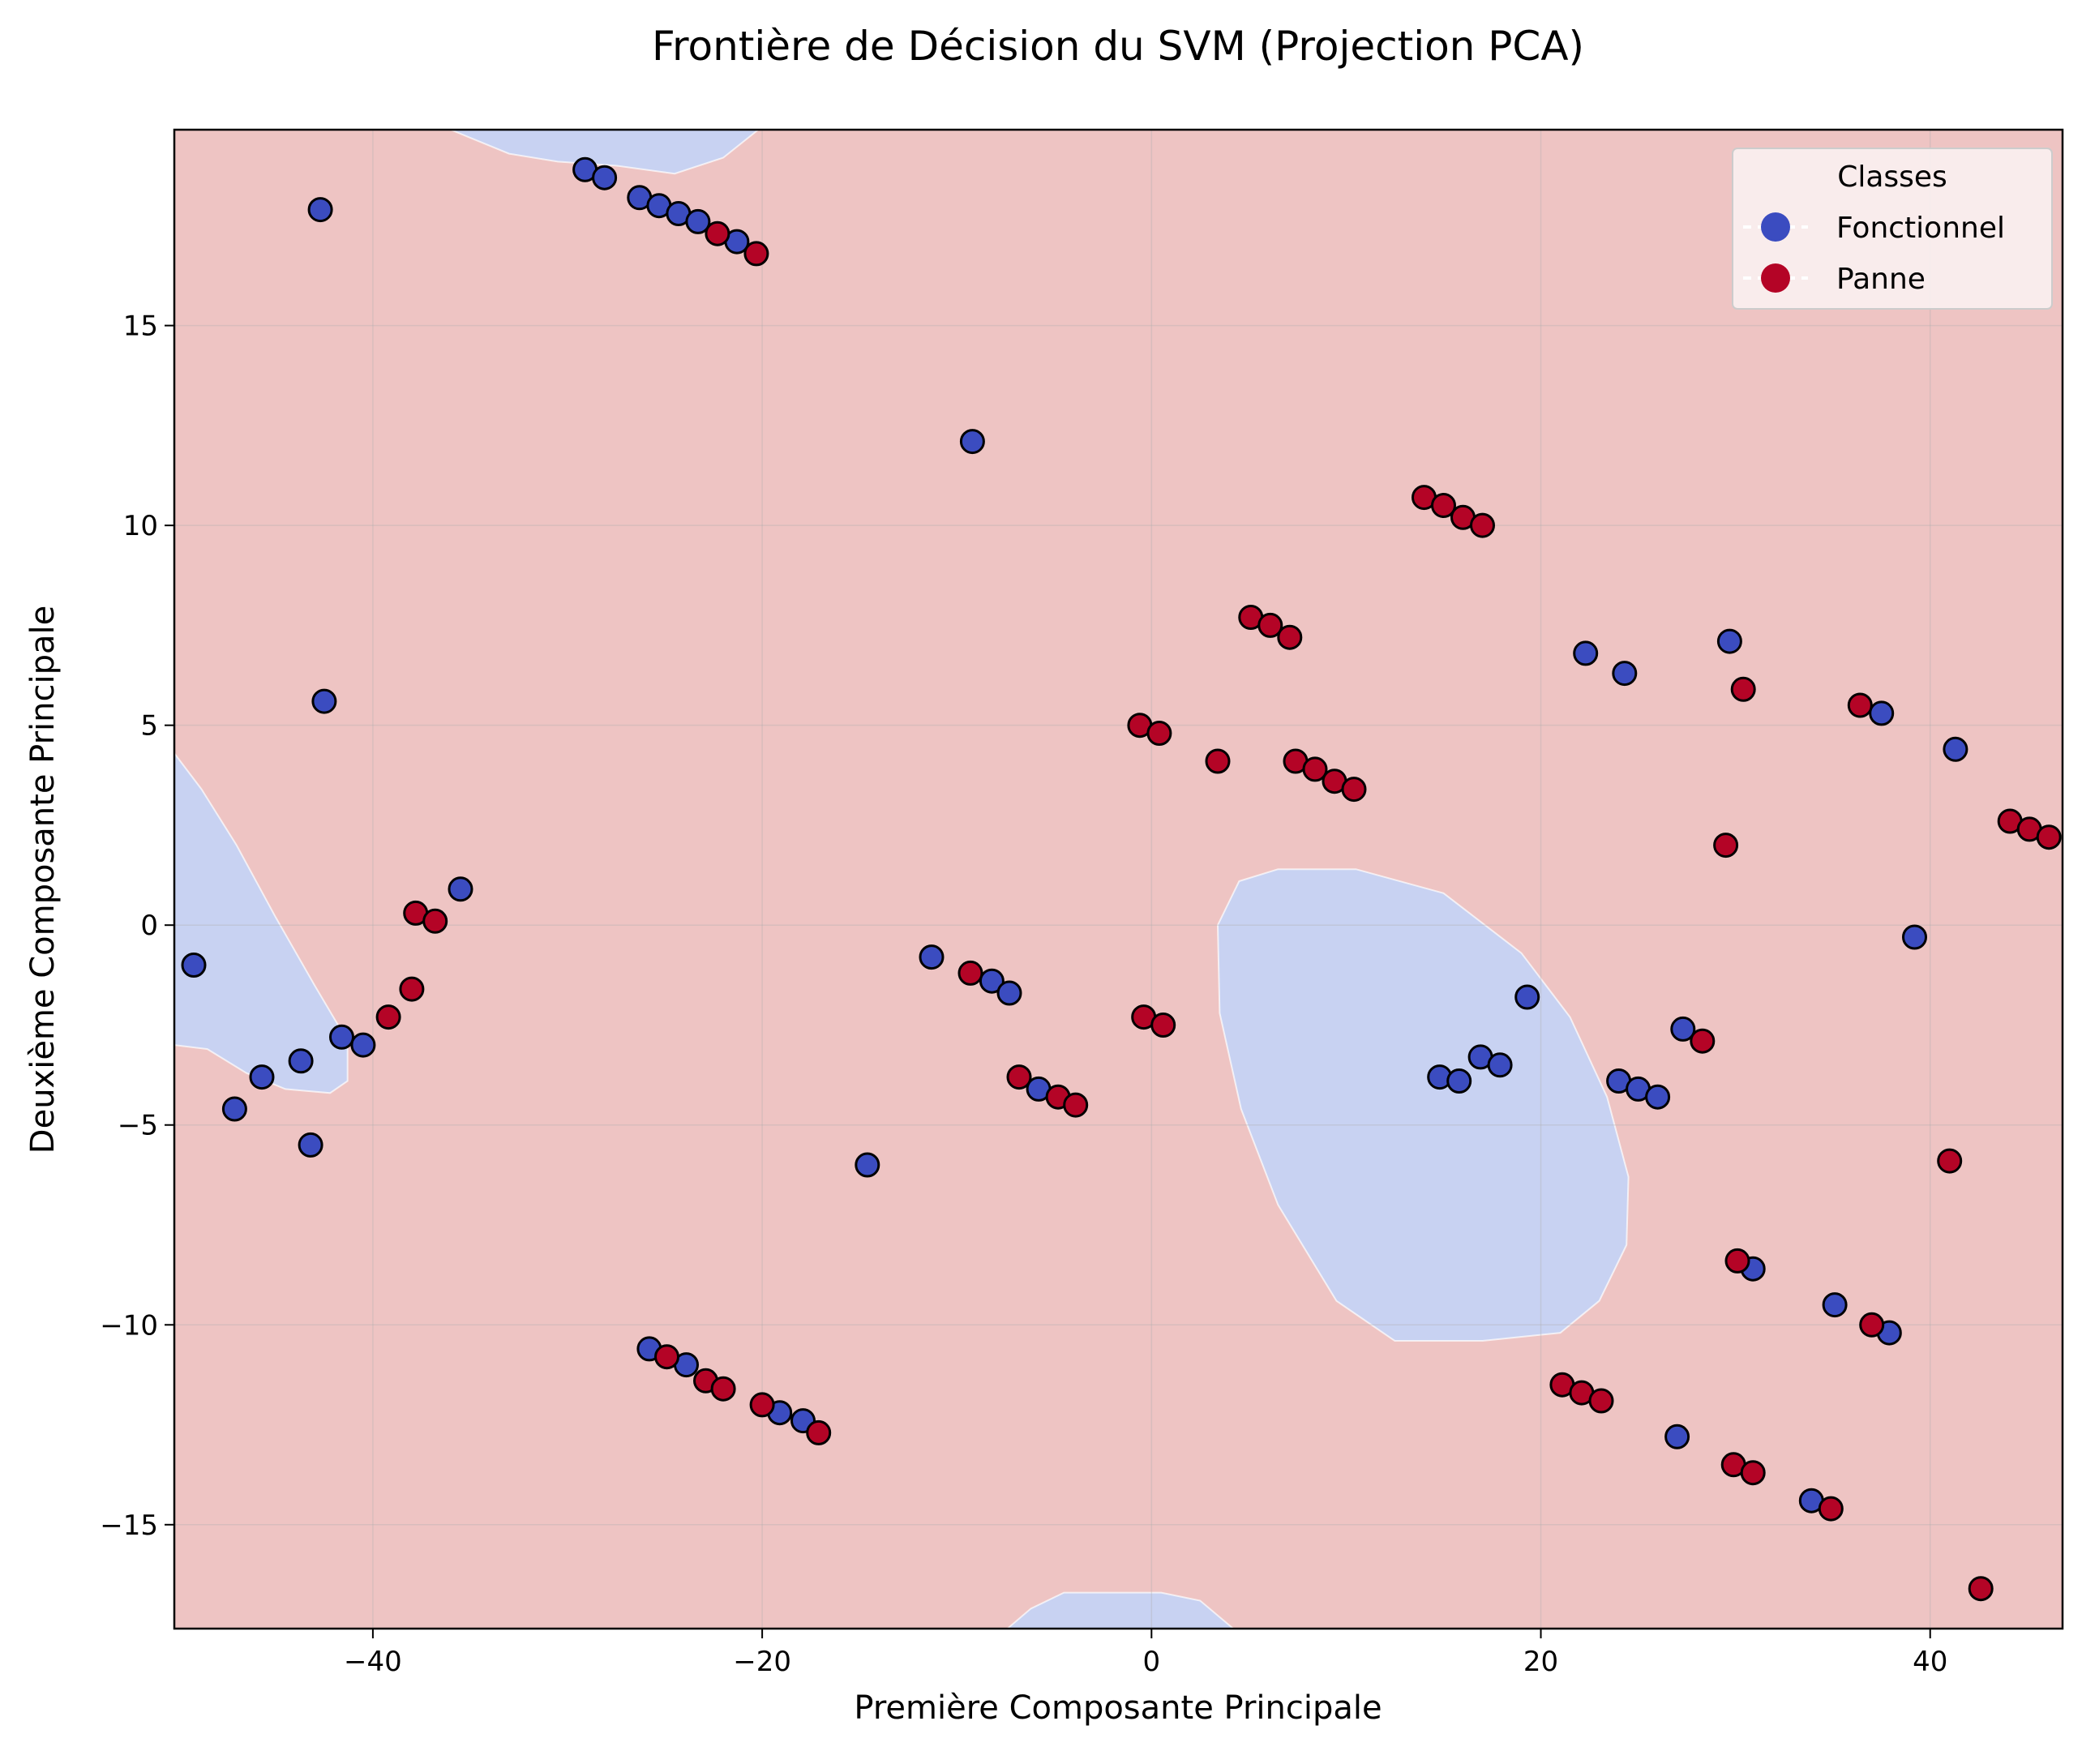 The image size is (2082, 1764). Describe the element at coordinates (1118, 1708) in the screenshot. I see `x-axis-label: Première Composante Principale` at that location.